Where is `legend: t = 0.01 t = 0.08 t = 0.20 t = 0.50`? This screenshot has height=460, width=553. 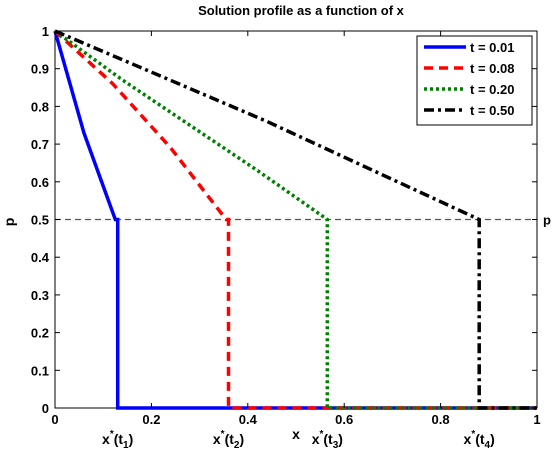
legend: t = 0.01 t = 0.08 t = 0.20 t = 0.50 is located at coordinates (474, 80).